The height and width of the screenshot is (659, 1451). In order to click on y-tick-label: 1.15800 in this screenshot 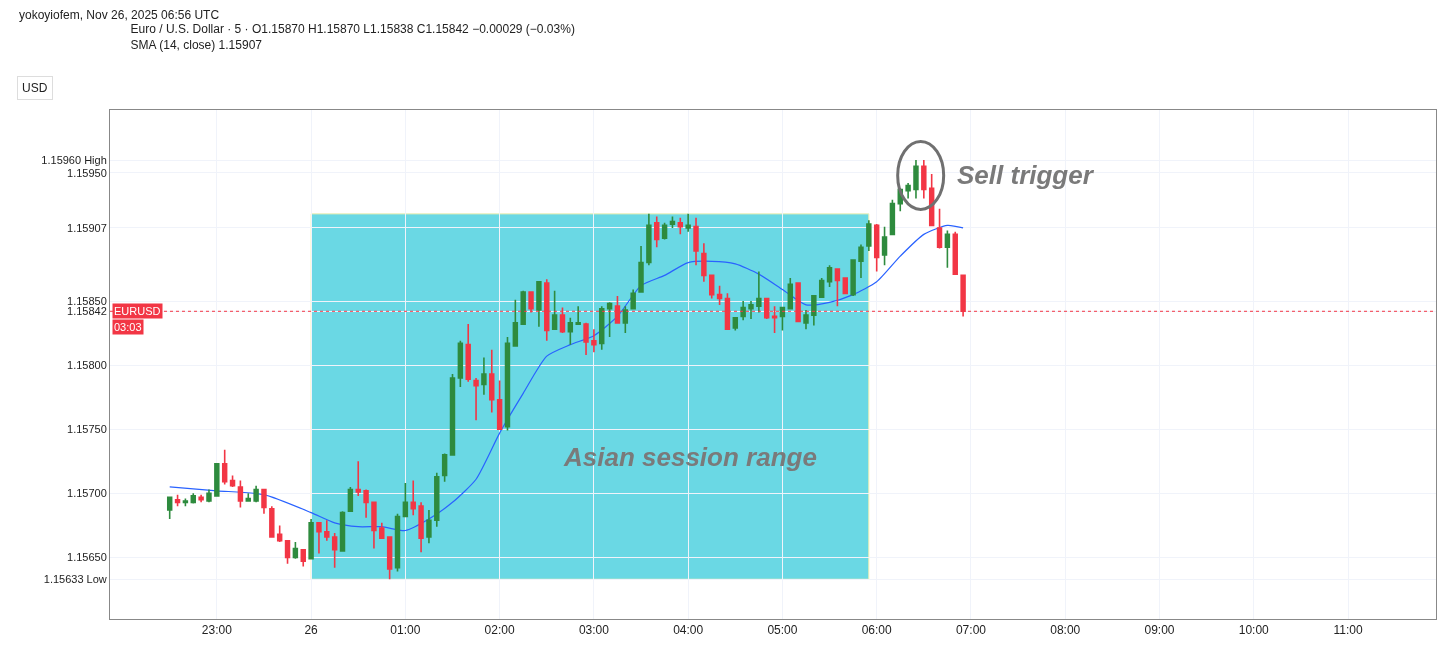, I will do `click(87, 364)`.